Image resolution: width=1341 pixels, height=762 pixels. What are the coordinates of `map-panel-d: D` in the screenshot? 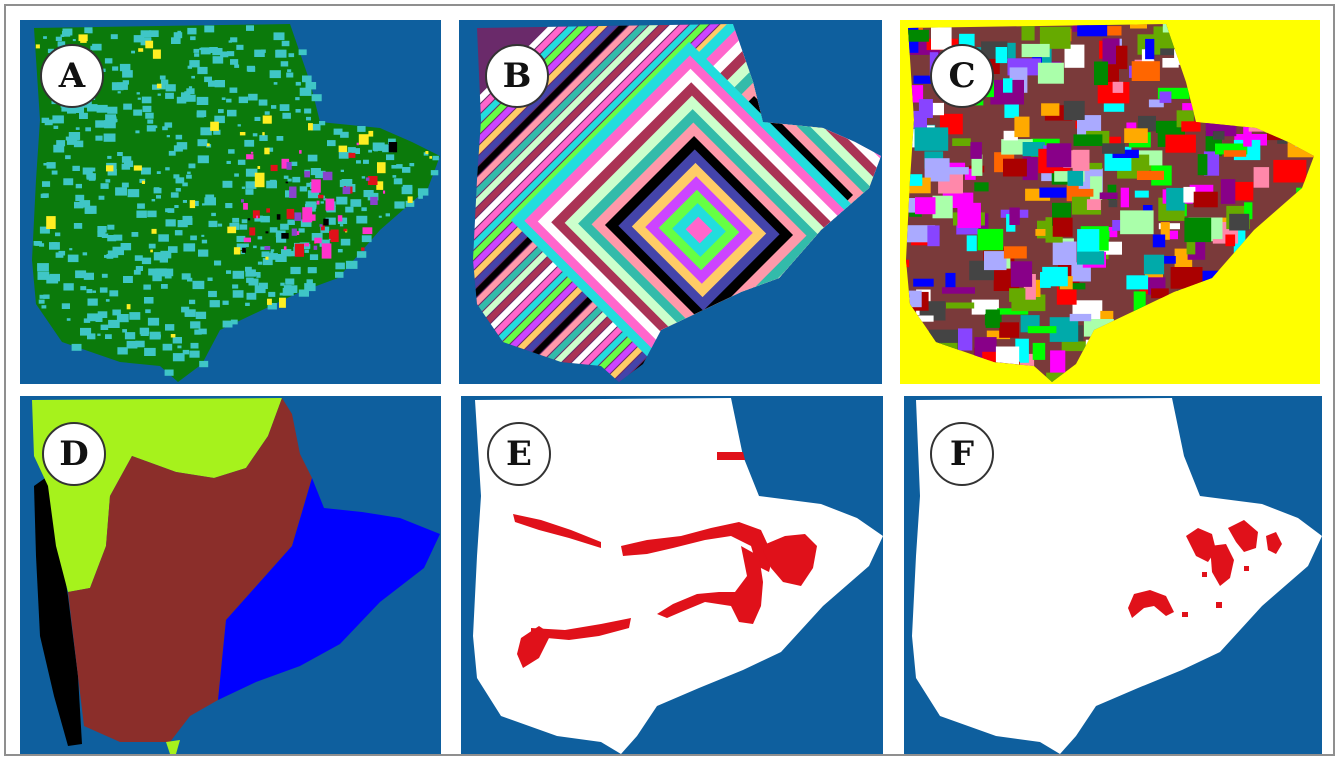 It's located at (230, 575).